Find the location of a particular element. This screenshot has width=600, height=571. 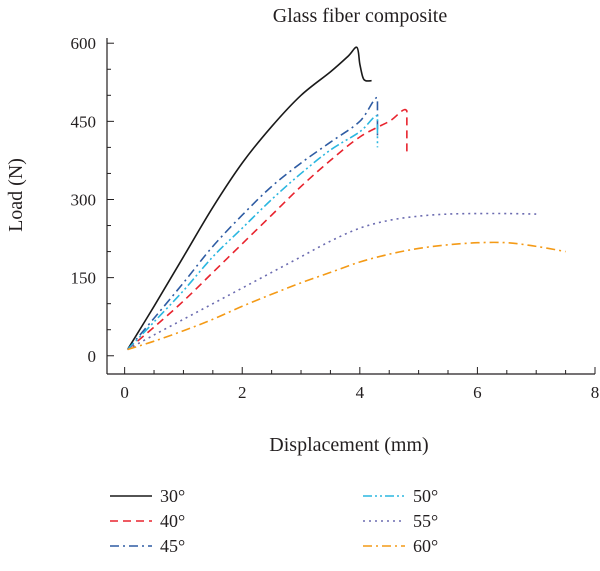

y-tick-label: 0 is located at coordinates (92, 356).